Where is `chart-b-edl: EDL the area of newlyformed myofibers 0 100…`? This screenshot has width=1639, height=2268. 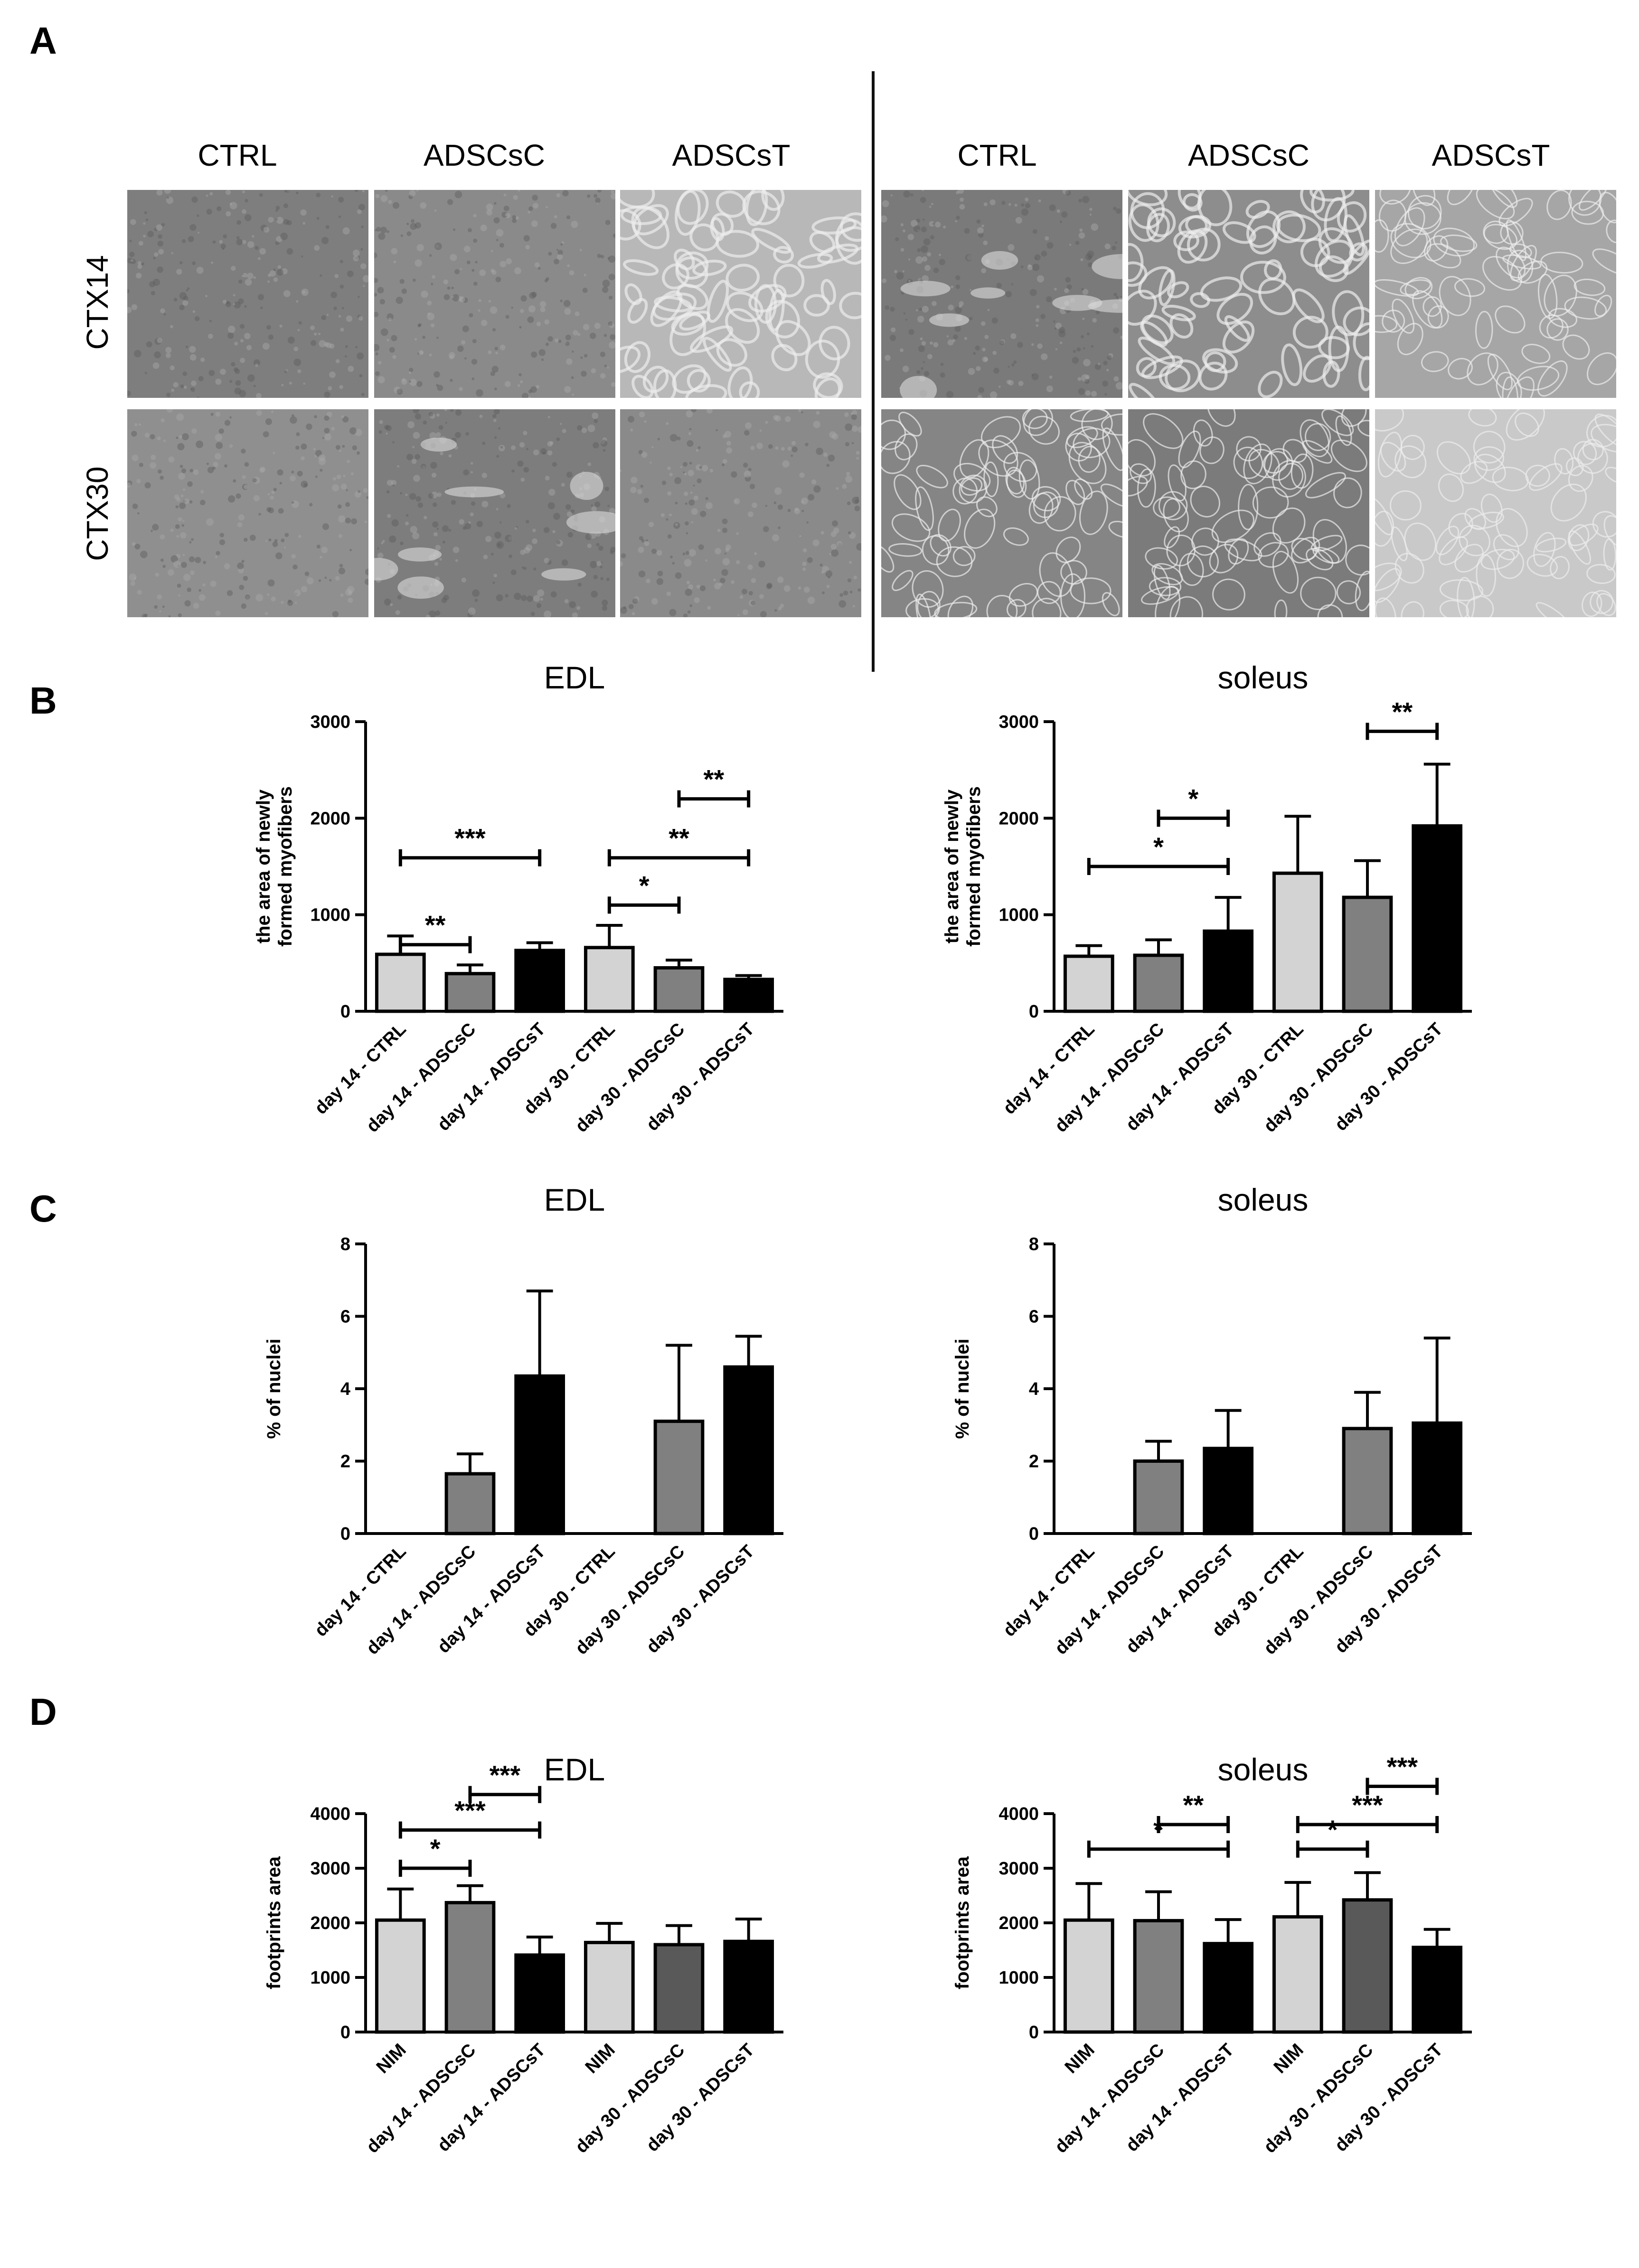
chart-b-edl: EDL the area of newlyformed myofibers 0 100… is located at coordinates (518, 898).